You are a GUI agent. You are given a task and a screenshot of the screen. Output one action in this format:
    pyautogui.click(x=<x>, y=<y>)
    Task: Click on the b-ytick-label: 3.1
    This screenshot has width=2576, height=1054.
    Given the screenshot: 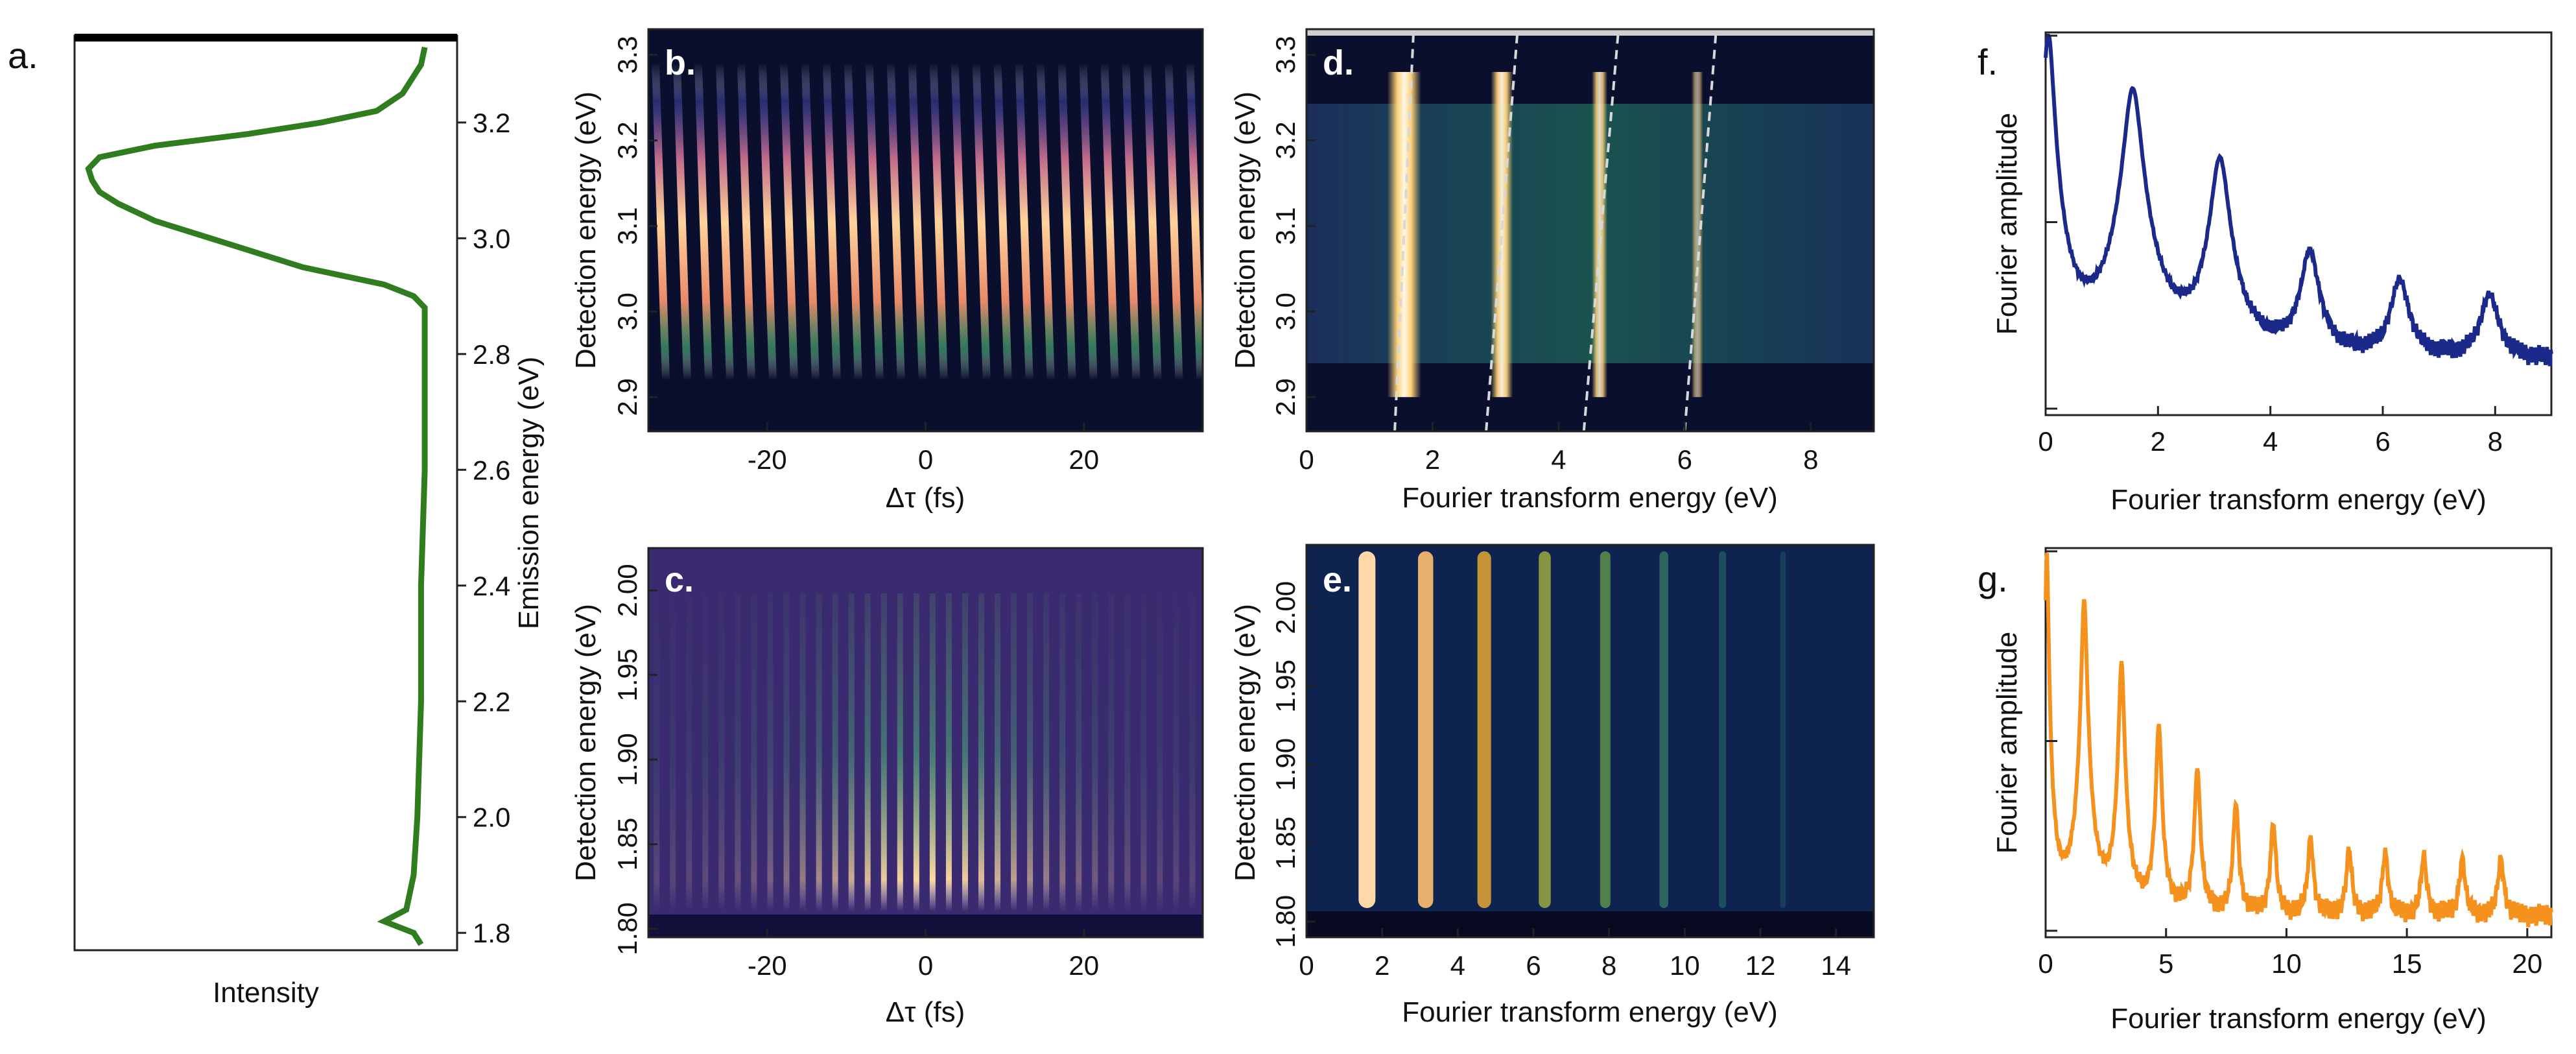 What is the action you would take?
    pyautogui.click(x=627, y=226)
    